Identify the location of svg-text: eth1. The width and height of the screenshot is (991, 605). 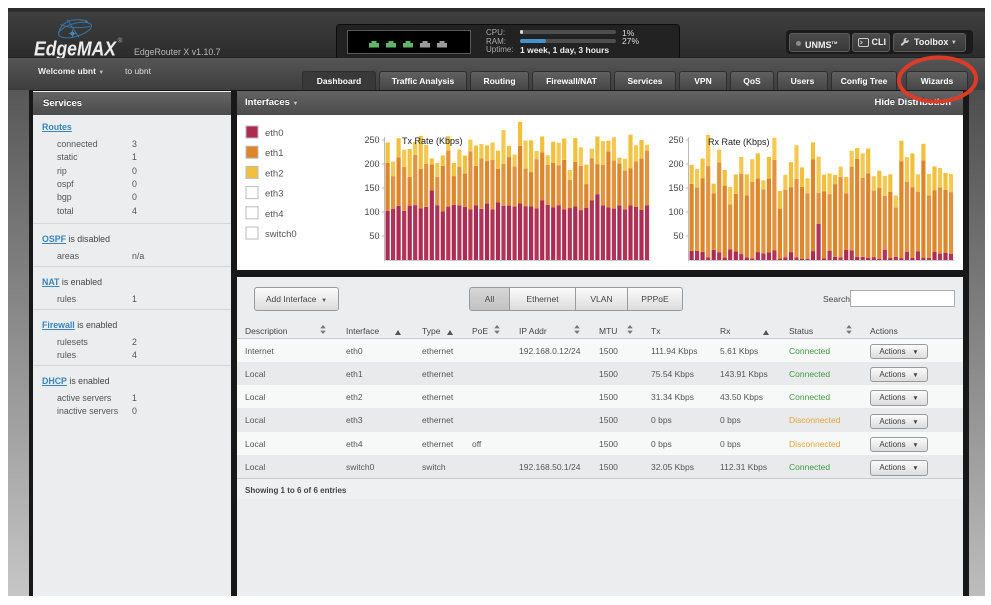
(274, 153).